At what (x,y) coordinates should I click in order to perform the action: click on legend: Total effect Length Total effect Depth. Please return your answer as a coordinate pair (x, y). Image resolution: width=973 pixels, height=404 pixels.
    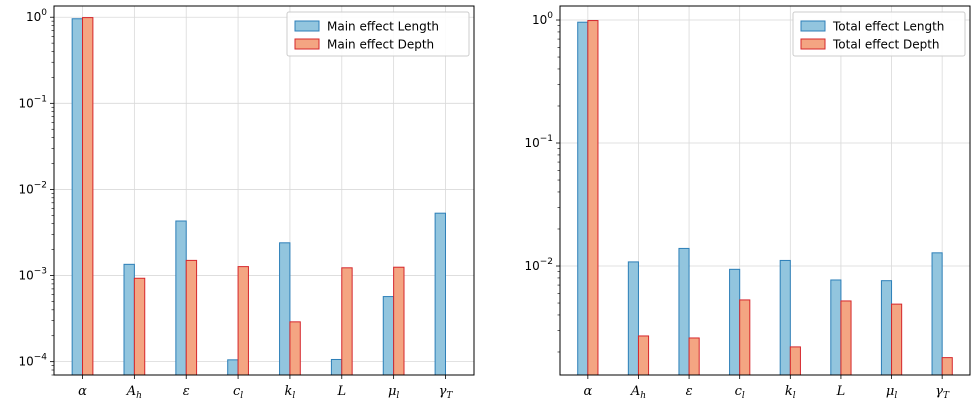
    Looking at the image, I should click on (879, 34).